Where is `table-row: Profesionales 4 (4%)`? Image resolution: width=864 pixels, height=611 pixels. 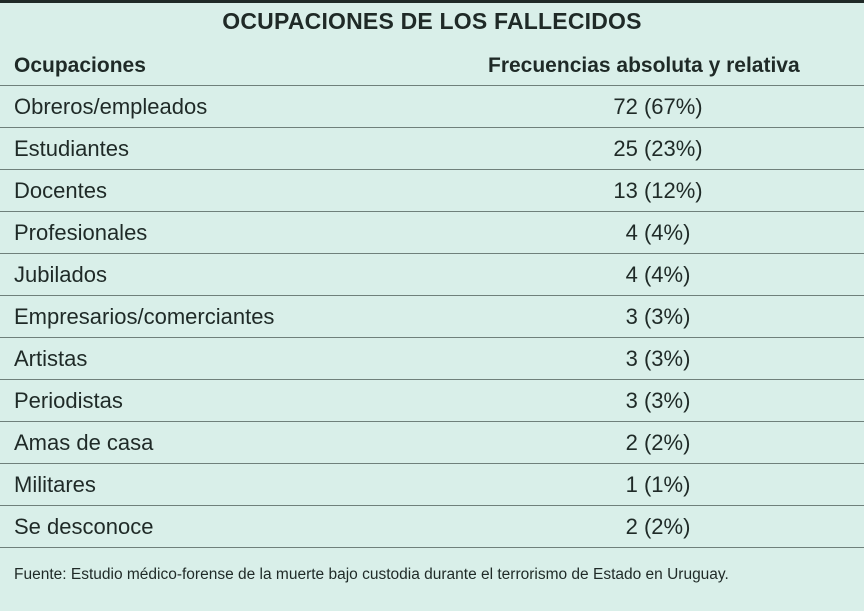
table-row: Profesionales 4 (4%) is located at coordinates (432, 233).